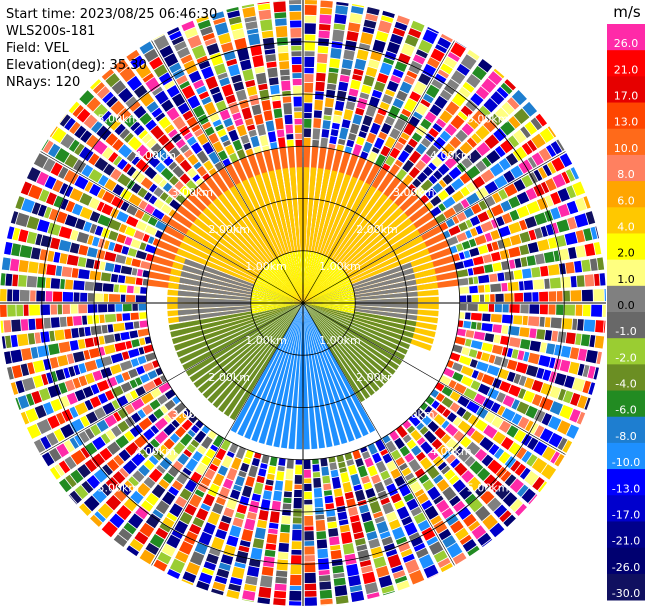 This screenshot has height=607, width=647. I want to click on ring-label: 4.00km, so click(155, 451).